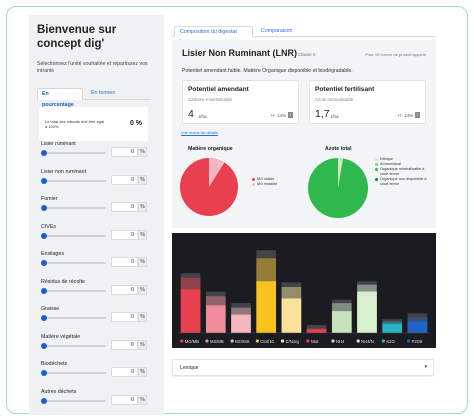 The width and height of the screenshot is (474, 419). I want to click on field-lisier-non-ruminant: Lisier non ruminant 0%, so click(96, 184).